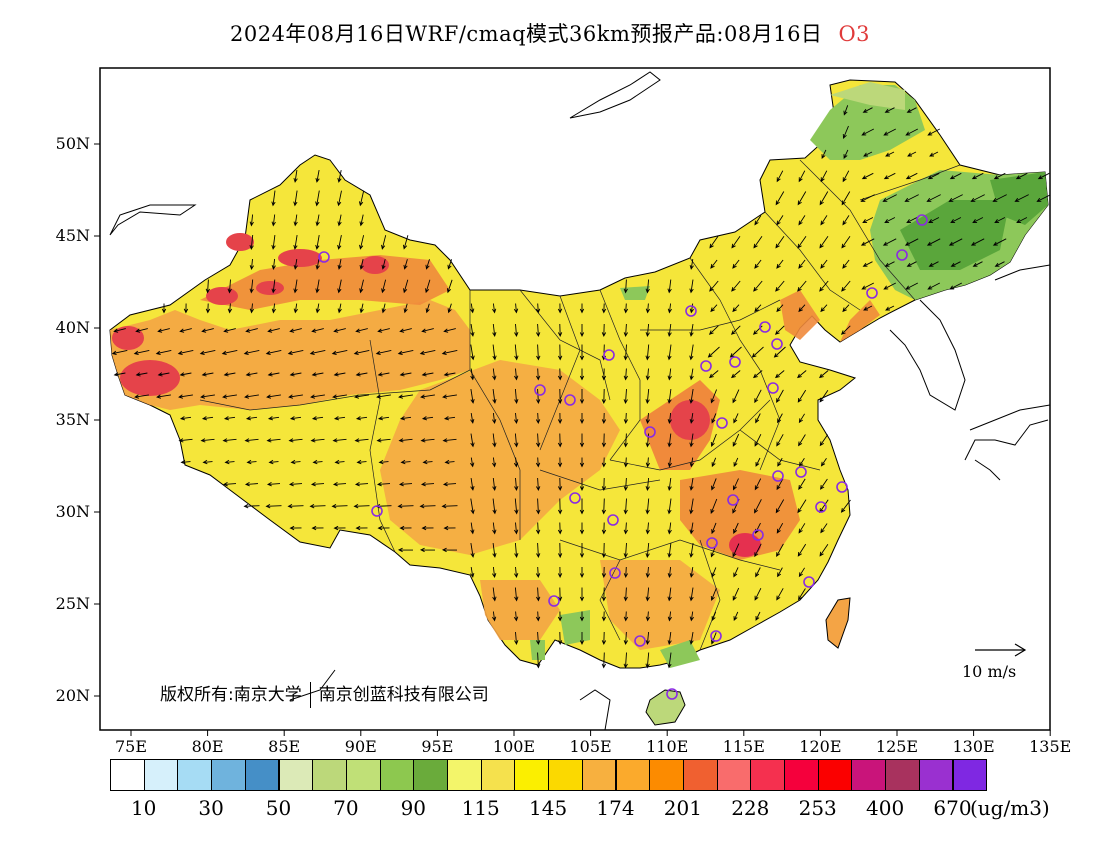 This screenshot has height=850, width=1100. Describe the element at coordinates (838, 623) in the screenshot. I see `taiwan-island` at that location.